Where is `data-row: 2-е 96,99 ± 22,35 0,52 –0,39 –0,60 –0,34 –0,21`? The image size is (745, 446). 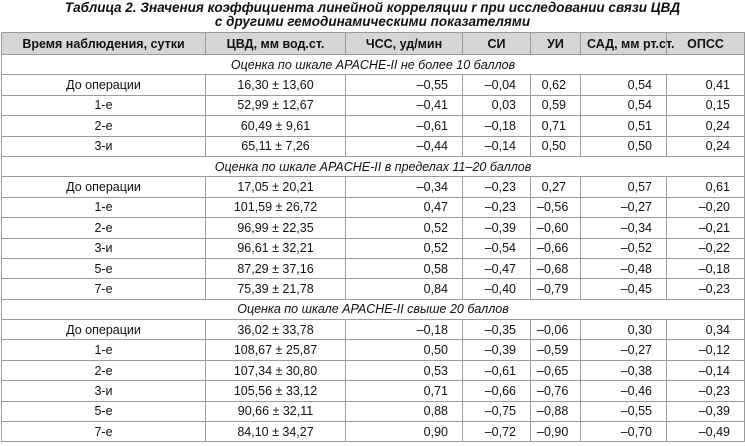 data-row: 2-е 96,99 ± 22,35 0,52 –0,39 –0,60 –0,34 –0,21 is located at coordinates (373, 228).